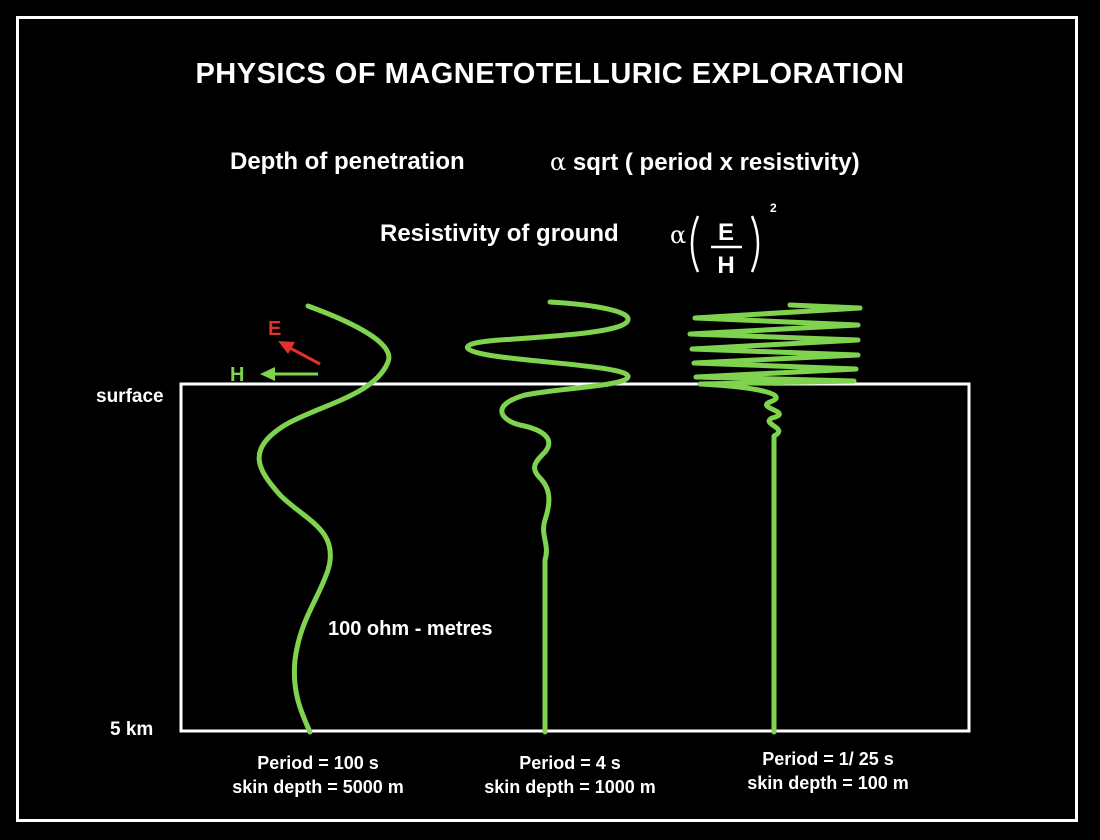  Describe the element at coordinates (547, 517) in the screenshot. I see `wave-medium-period` at that location.